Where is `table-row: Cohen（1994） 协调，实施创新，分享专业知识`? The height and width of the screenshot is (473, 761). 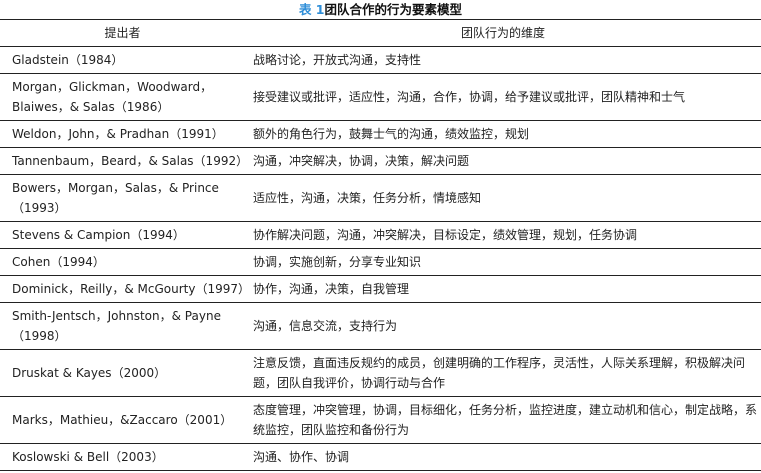
table-row: Cohen（1994） 协调，实施创新，分享专业知识 is located at coordinates (380, 262).